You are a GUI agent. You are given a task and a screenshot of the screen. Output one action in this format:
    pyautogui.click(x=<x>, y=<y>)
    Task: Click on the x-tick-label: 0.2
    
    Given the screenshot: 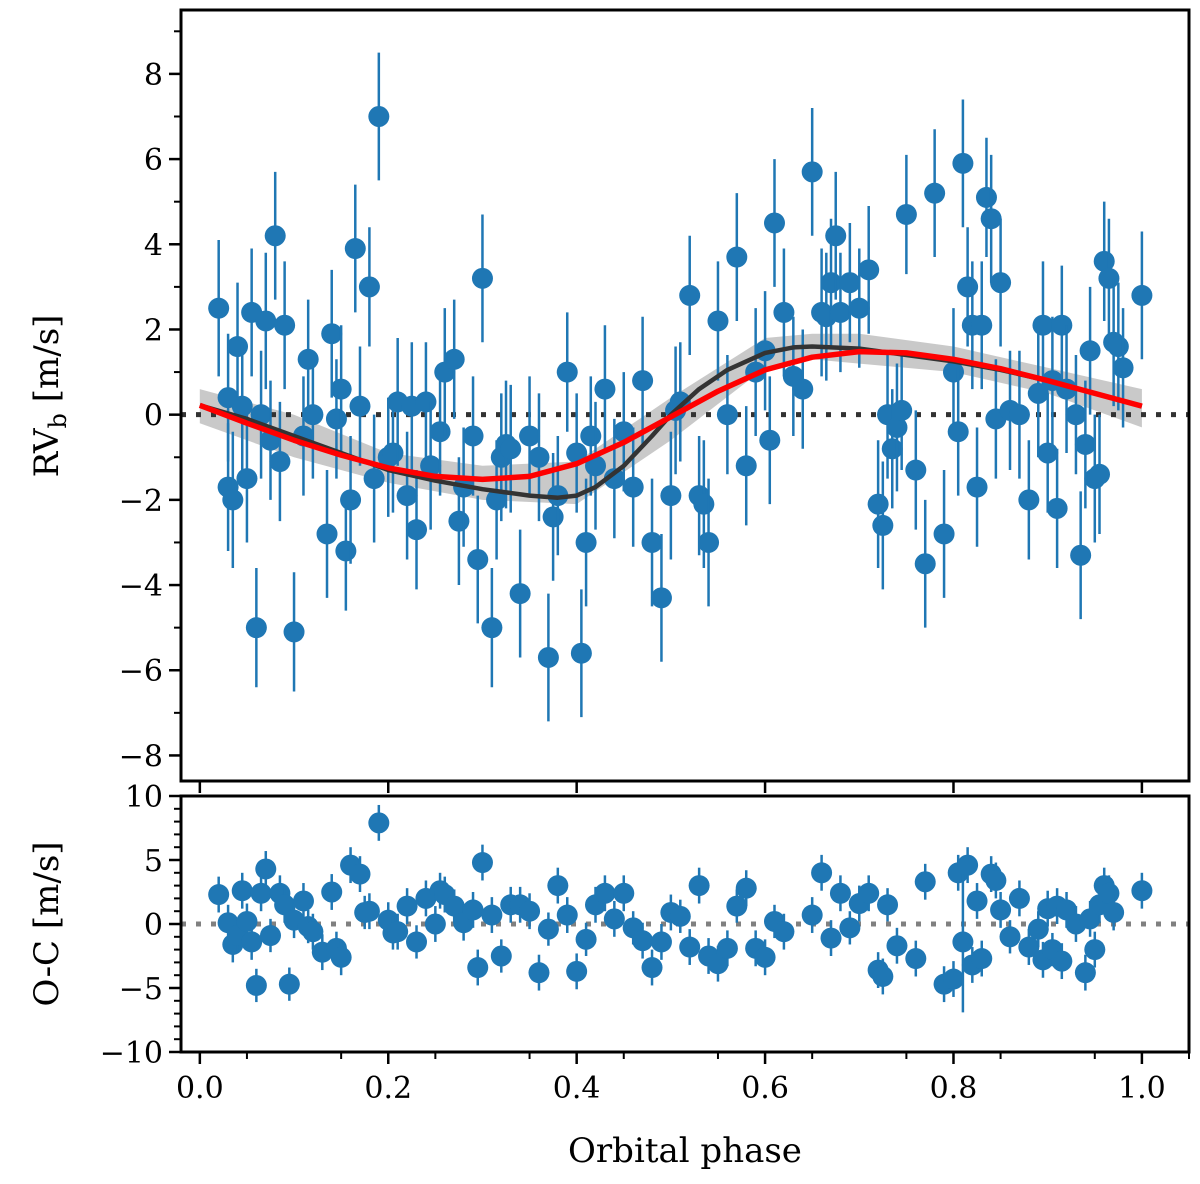 What is the action you would take?
    pyautogui.click(x=388, y=1088)
    